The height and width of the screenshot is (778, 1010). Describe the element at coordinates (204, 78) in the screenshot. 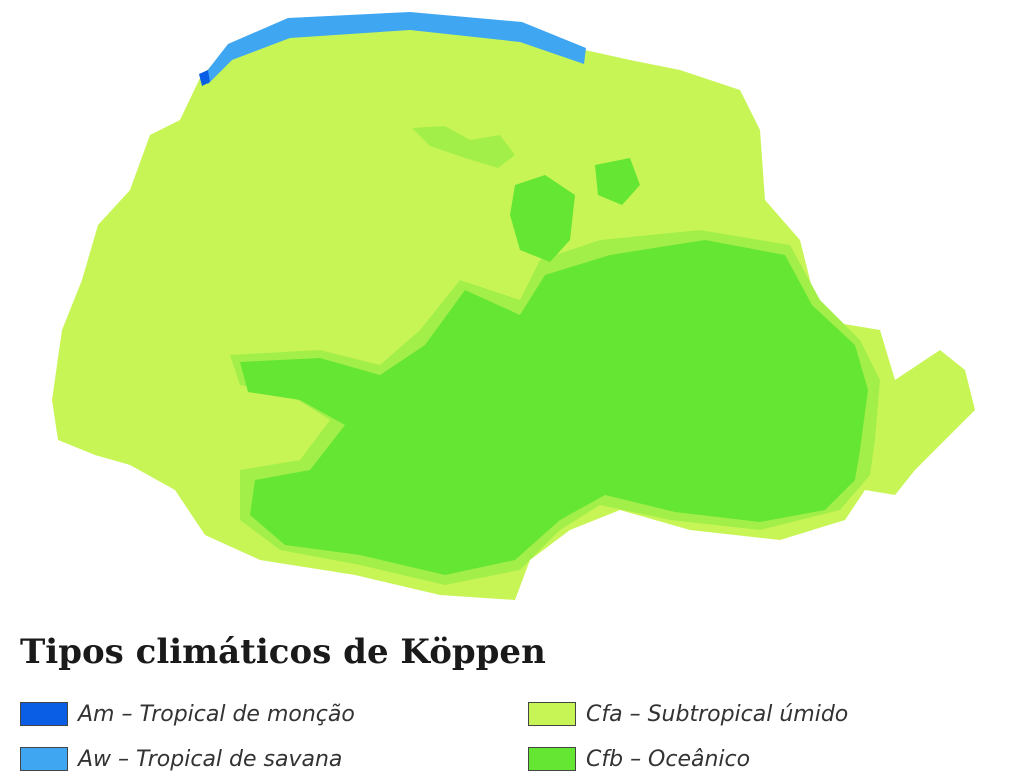

I see `region-am` at that location.